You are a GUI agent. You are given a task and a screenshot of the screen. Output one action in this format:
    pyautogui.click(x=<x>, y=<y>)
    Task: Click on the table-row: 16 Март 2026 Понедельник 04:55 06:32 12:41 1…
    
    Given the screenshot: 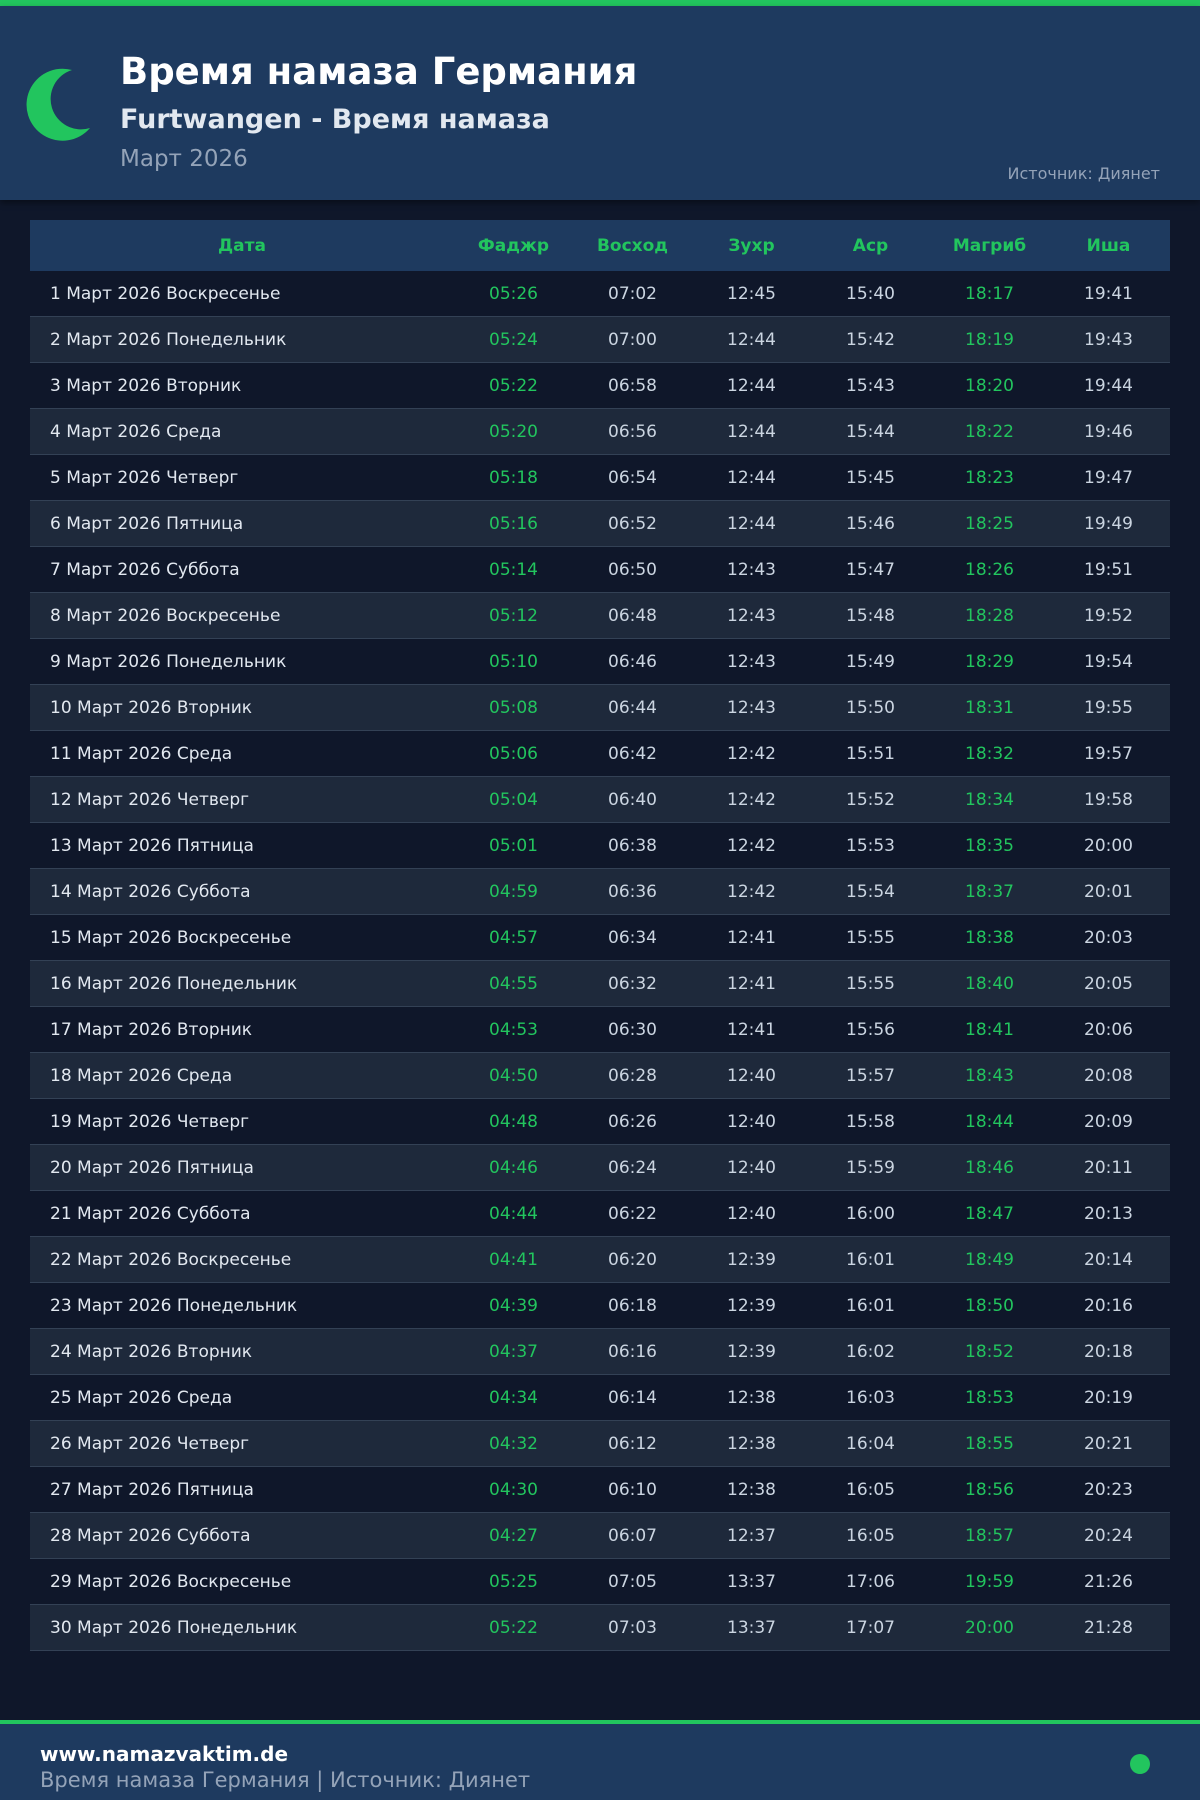 What is the action you would take?
    pyautogui.click(x=600, y=984)
    